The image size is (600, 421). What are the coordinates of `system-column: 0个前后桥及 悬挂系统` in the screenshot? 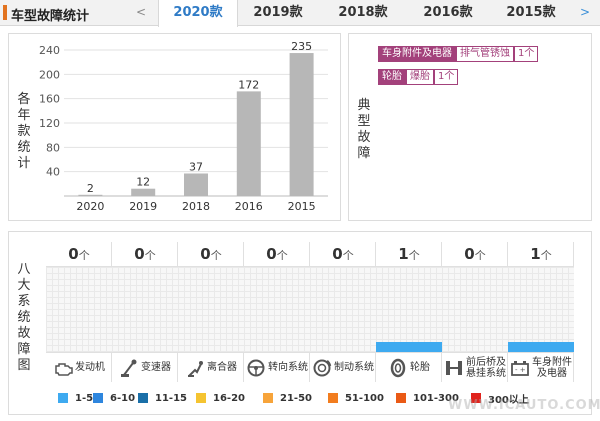 It's located at (475, 312).